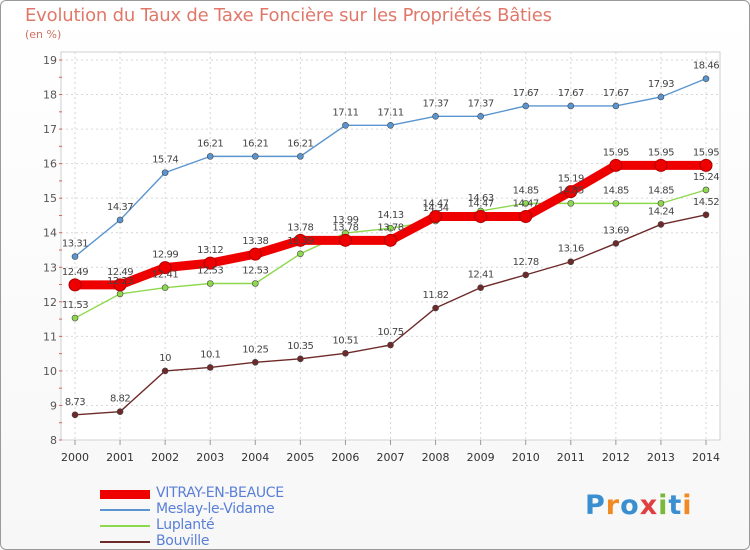 Image resolution: width=750 pixels, height=550 pixels. I want to click on legend-label: VITRAY-EN-BEAUCE, so click(220, 493).